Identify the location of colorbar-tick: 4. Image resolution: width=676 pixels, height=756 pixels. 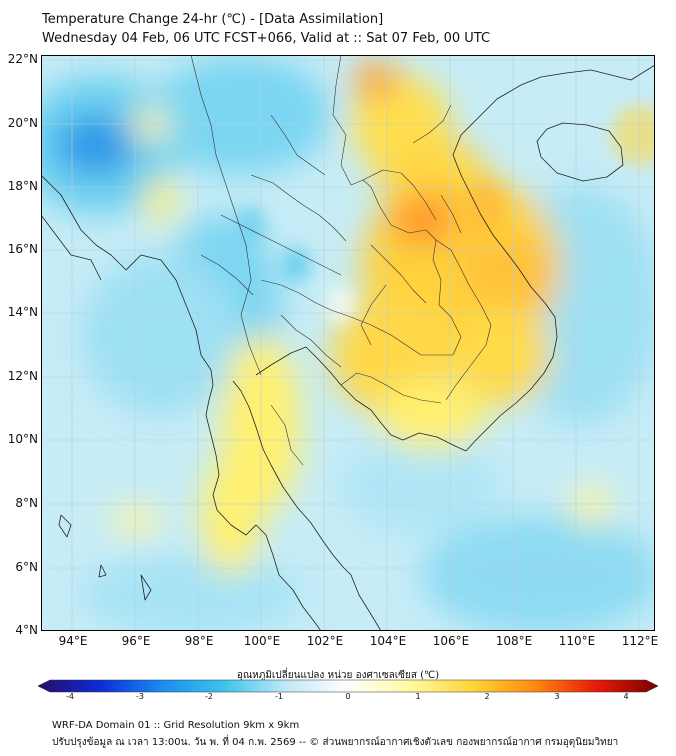
(626, 696).